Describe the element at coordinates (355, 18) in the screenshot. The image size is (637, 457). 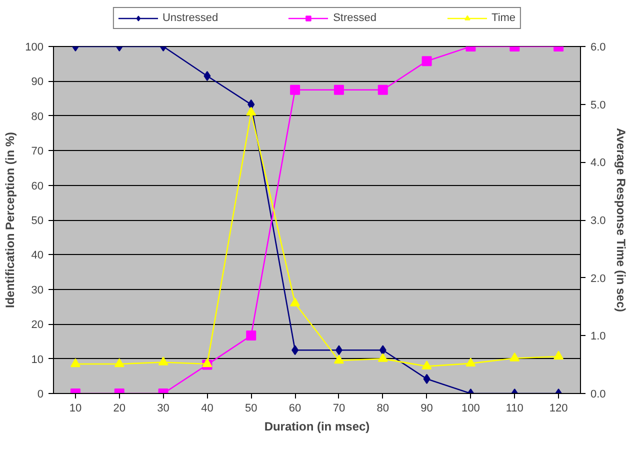
I see `legend-label: Stressed` at that location.